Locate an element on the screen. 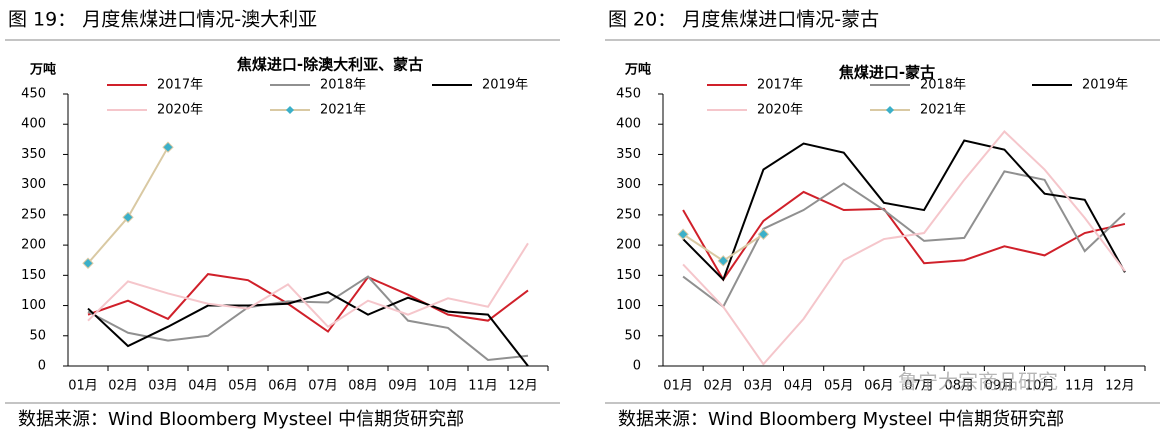 The image size is (1164, 437). chart-title: 焦煤进口-蒙古 is located at coordinates (886, 73).